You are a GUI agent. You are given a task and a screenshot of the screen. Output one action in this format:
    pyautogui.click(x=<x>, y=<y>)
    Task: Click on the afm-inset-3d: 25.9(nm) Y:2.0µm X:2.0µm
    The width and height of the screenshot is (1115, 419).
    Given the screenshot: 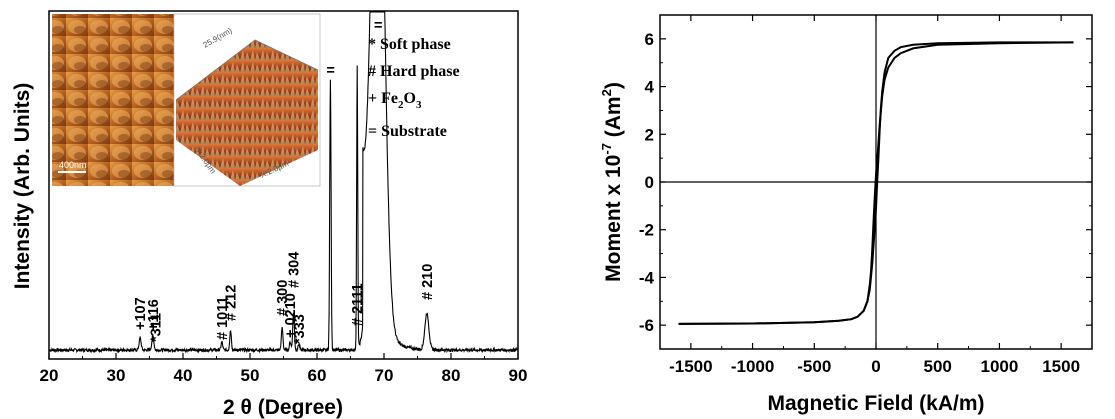 What is the action you would take?
    pyautogui.click(x=247, y=100)
    